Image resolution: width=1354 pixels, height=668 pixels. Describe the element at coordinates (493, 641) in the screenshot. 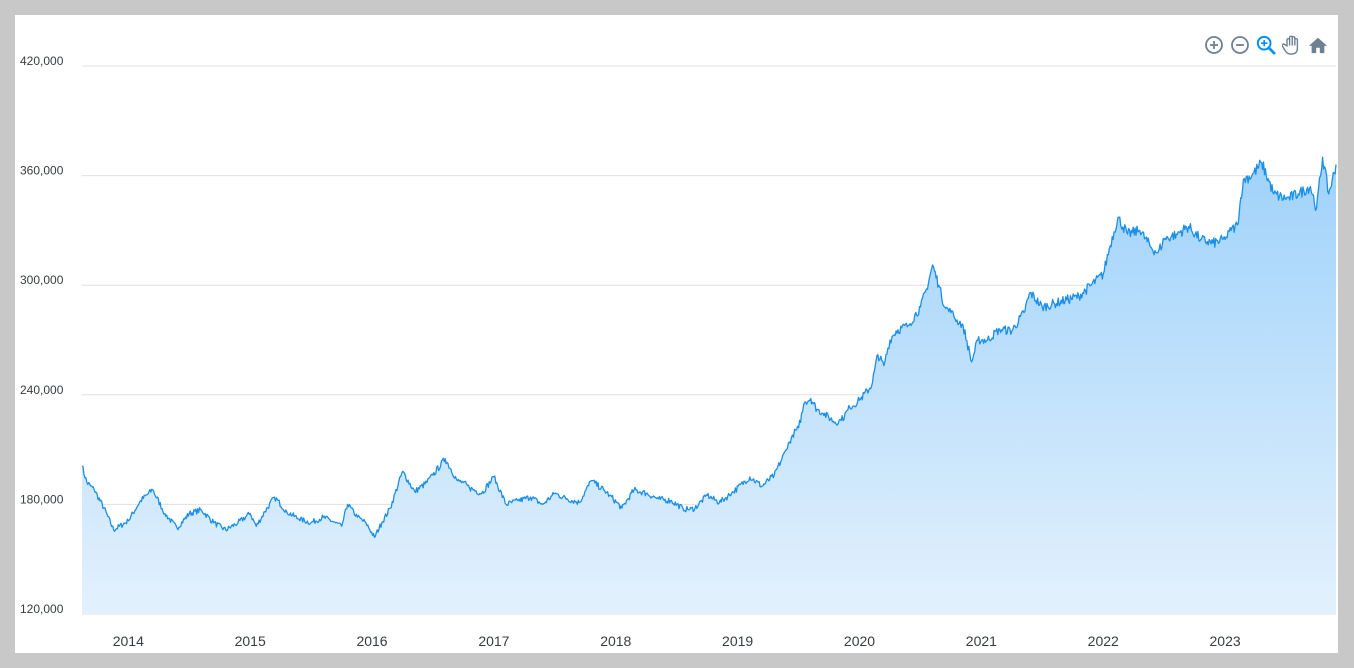

I see `x-tick-label: 2017` at that location.